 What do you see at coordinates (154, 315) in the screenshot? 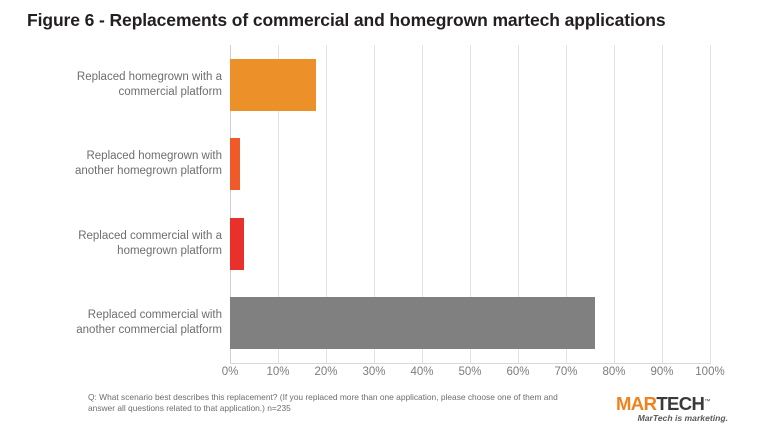
I see `y-axis-category-label-line: Replaced commercial with` at bounding box center [154, 315].